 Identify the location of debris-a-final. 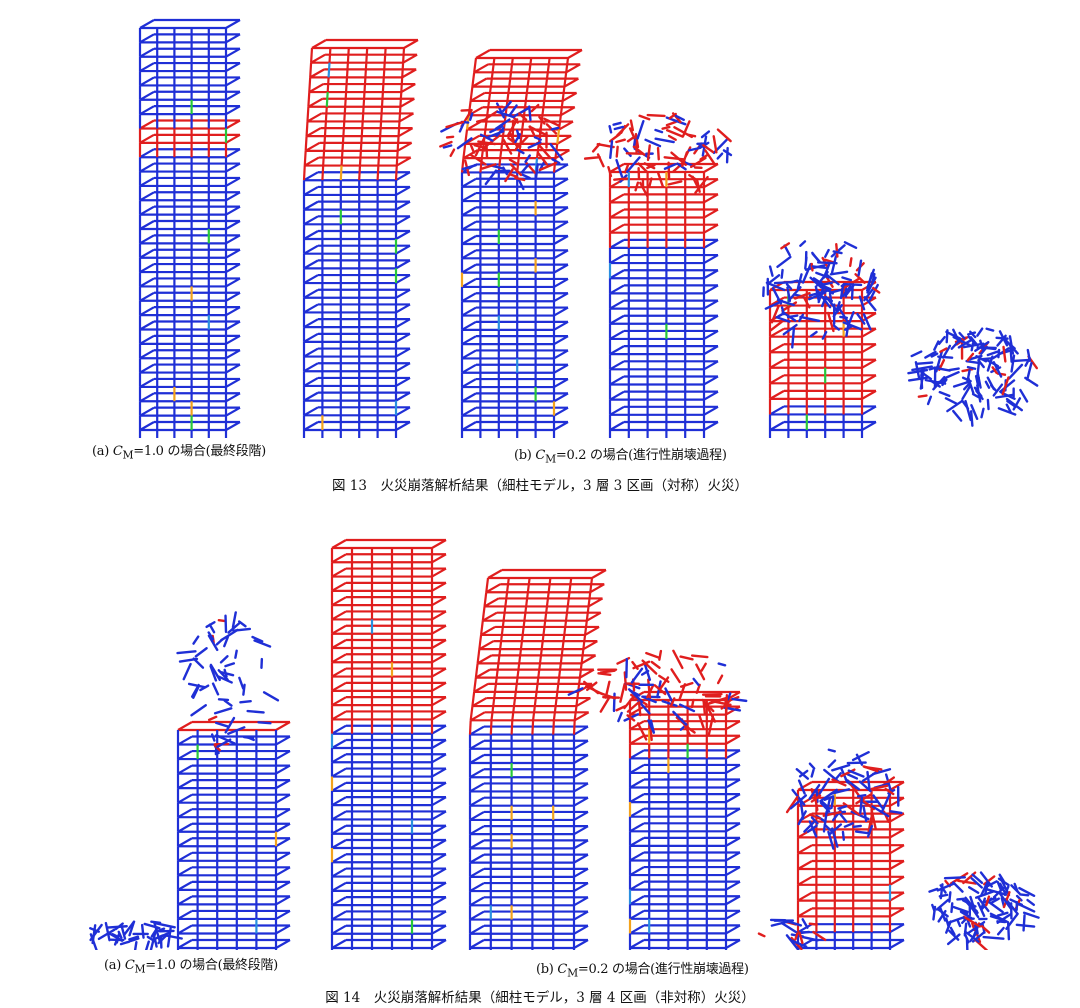
(228, 683).